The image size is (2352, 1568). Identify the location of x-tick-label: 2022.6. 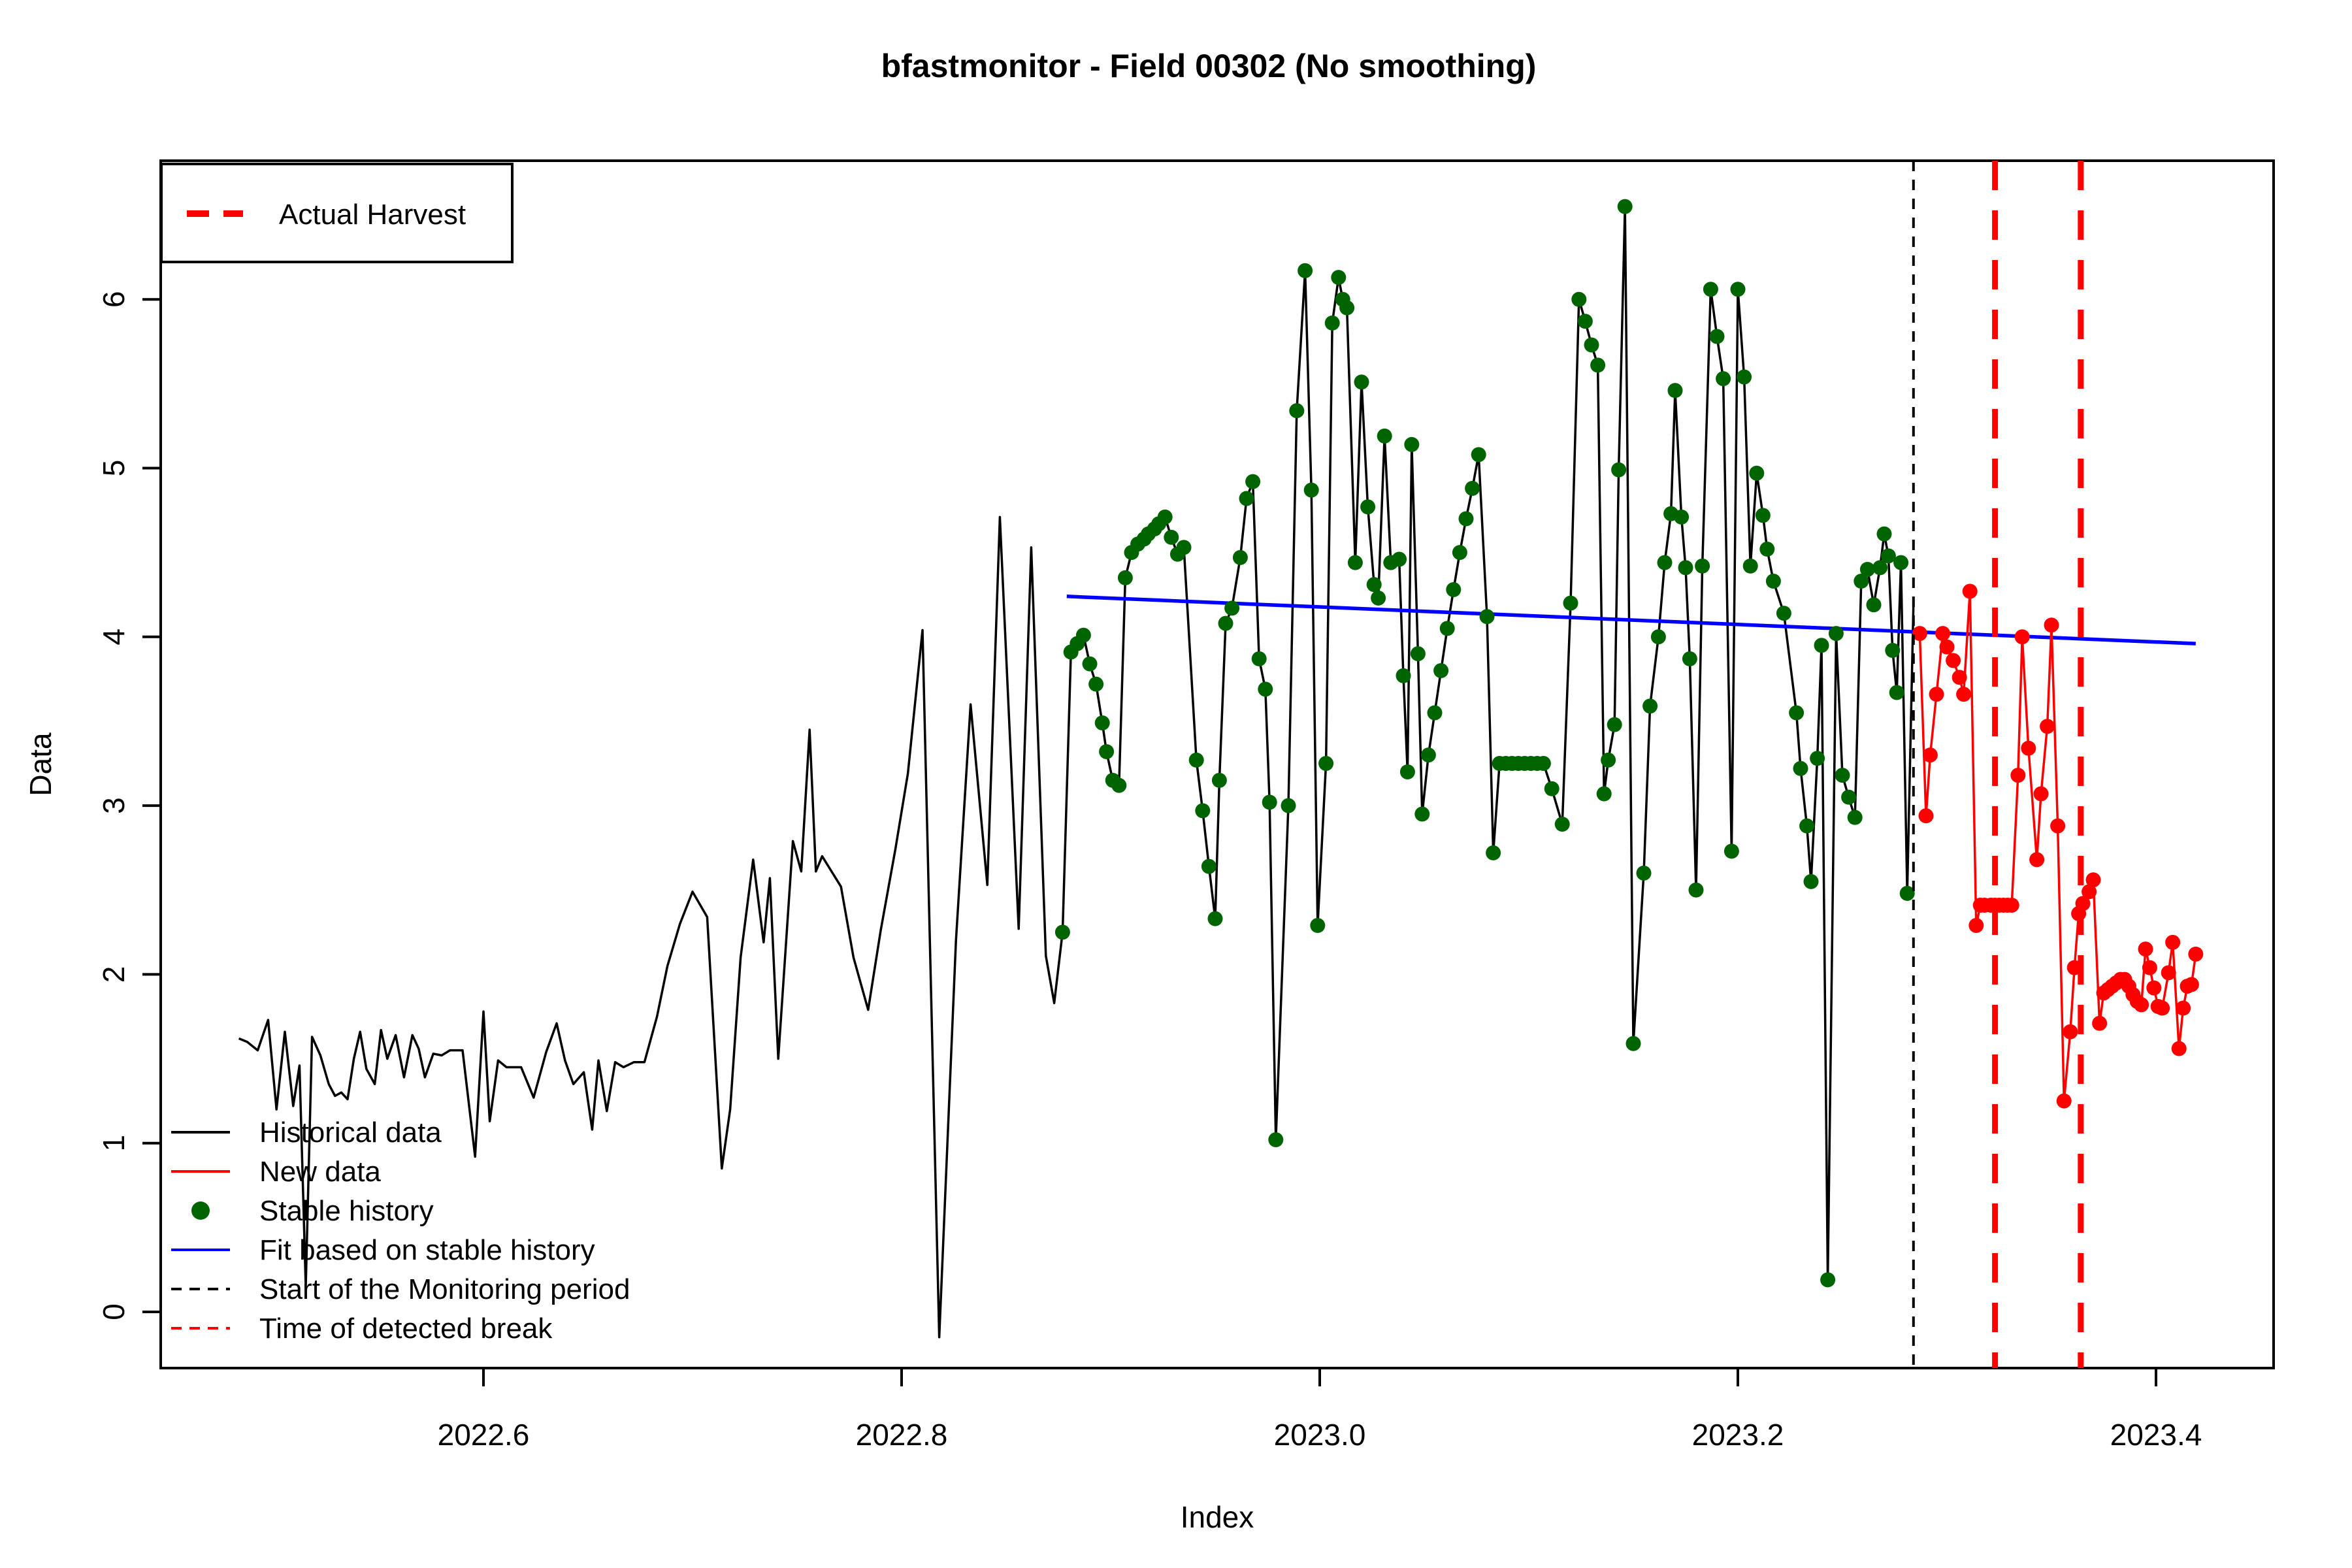
(484, 1435).